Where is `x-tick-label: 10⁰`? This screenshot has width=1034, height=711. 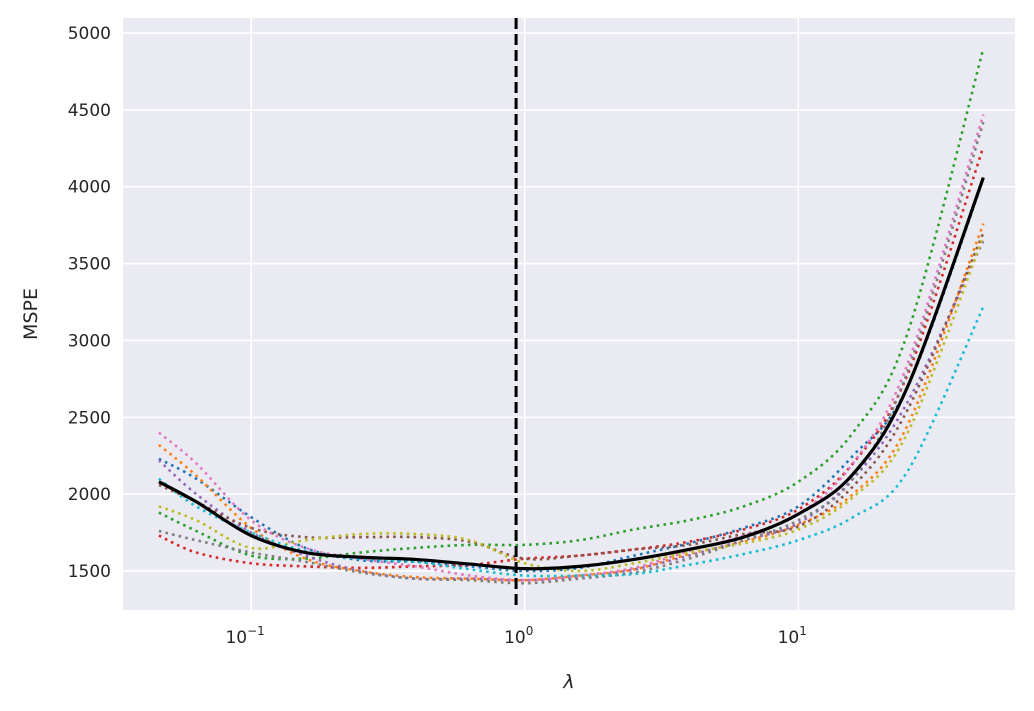 x-tick-label: 10⁰ is located at coordinates (518, 636).